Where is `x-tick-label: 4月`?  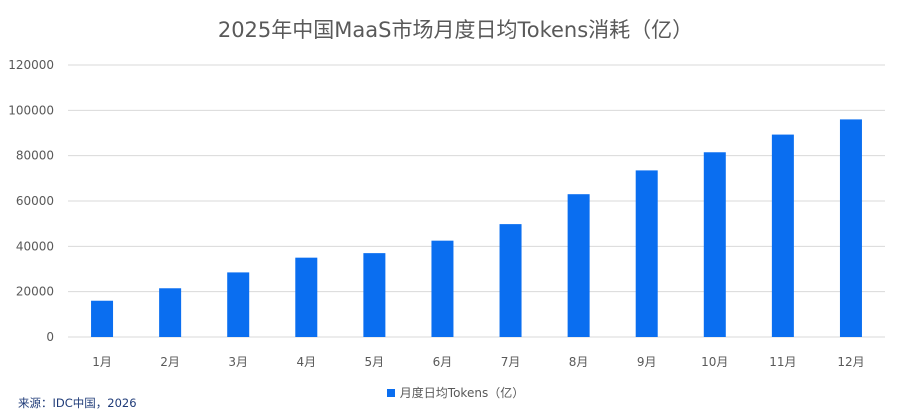 x-tick-label: 4月 is located at coordinates (306, 362).